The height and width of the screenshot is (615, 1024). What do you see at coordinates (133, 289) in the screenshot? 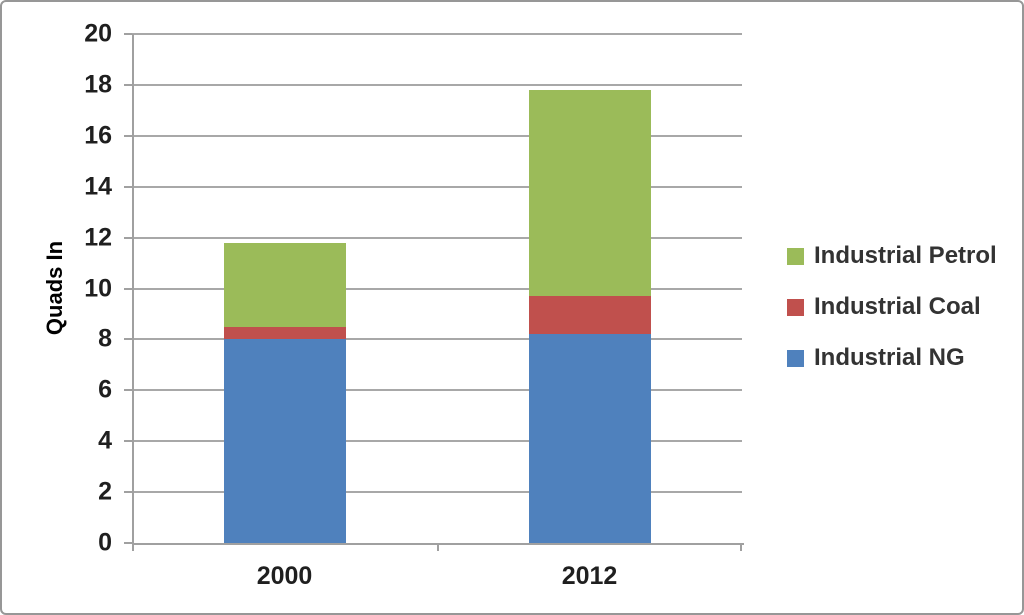
I see `y-axis-line` at bounding box center [133, 289].